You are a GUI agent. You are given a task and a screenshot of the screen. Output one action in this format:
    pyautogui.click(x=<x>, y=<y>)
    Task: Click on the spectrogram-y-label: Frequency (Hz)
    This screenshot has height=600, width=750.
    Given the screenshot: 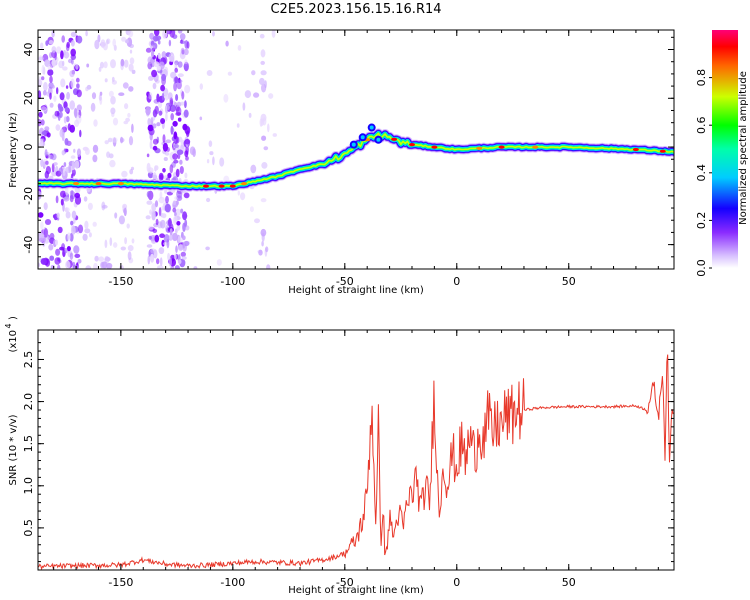 What is the action you would take?
    pyautogui.click(x=13, y=150)
    